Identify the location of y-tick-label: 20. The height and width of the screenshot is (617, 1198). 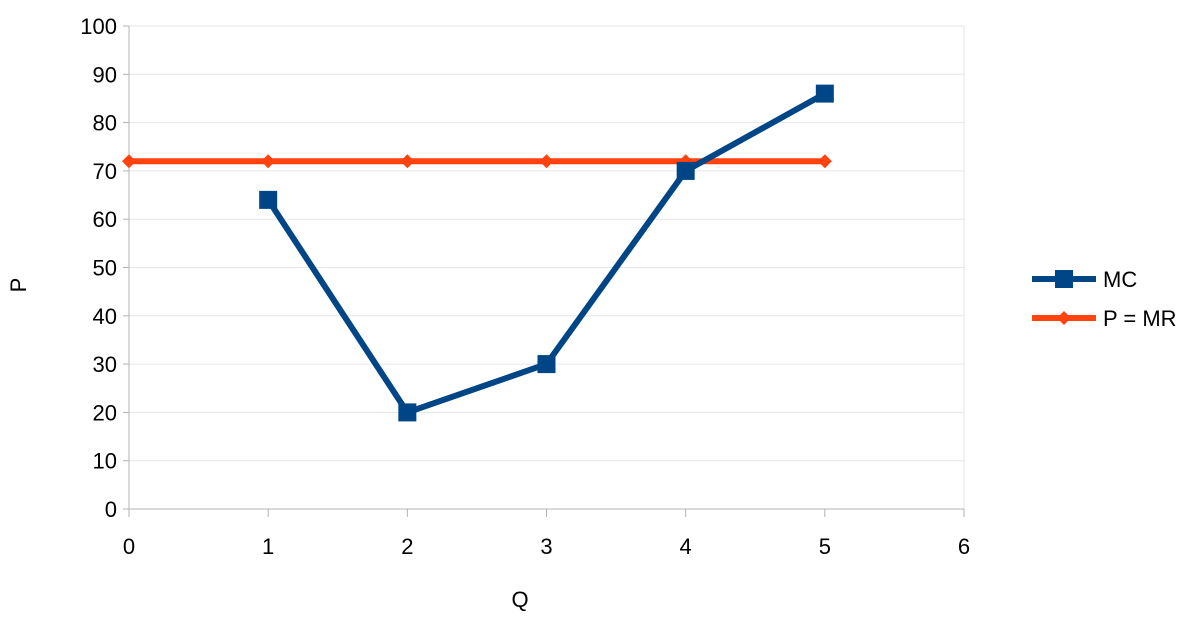
(105, 412).